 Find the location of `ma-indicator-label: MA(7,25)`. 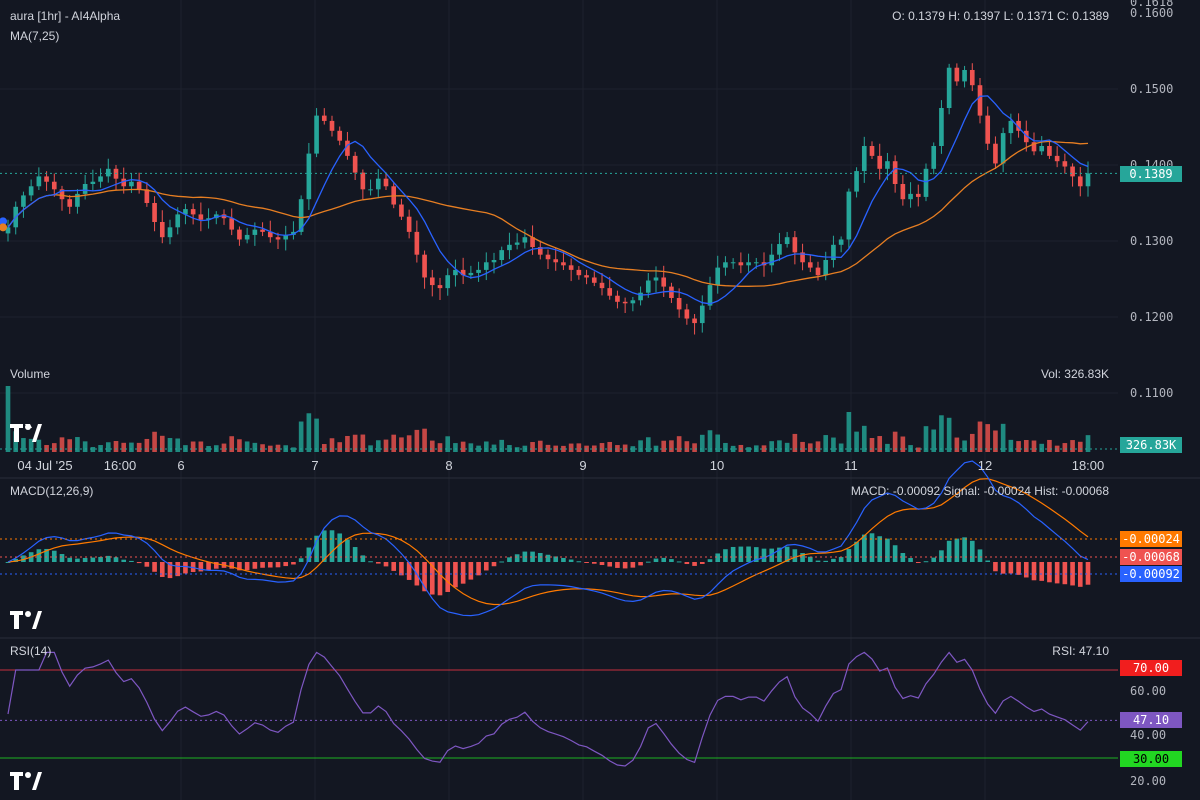

ma-indicator-label: MA(7,25) is located at coordinates (35, 36).